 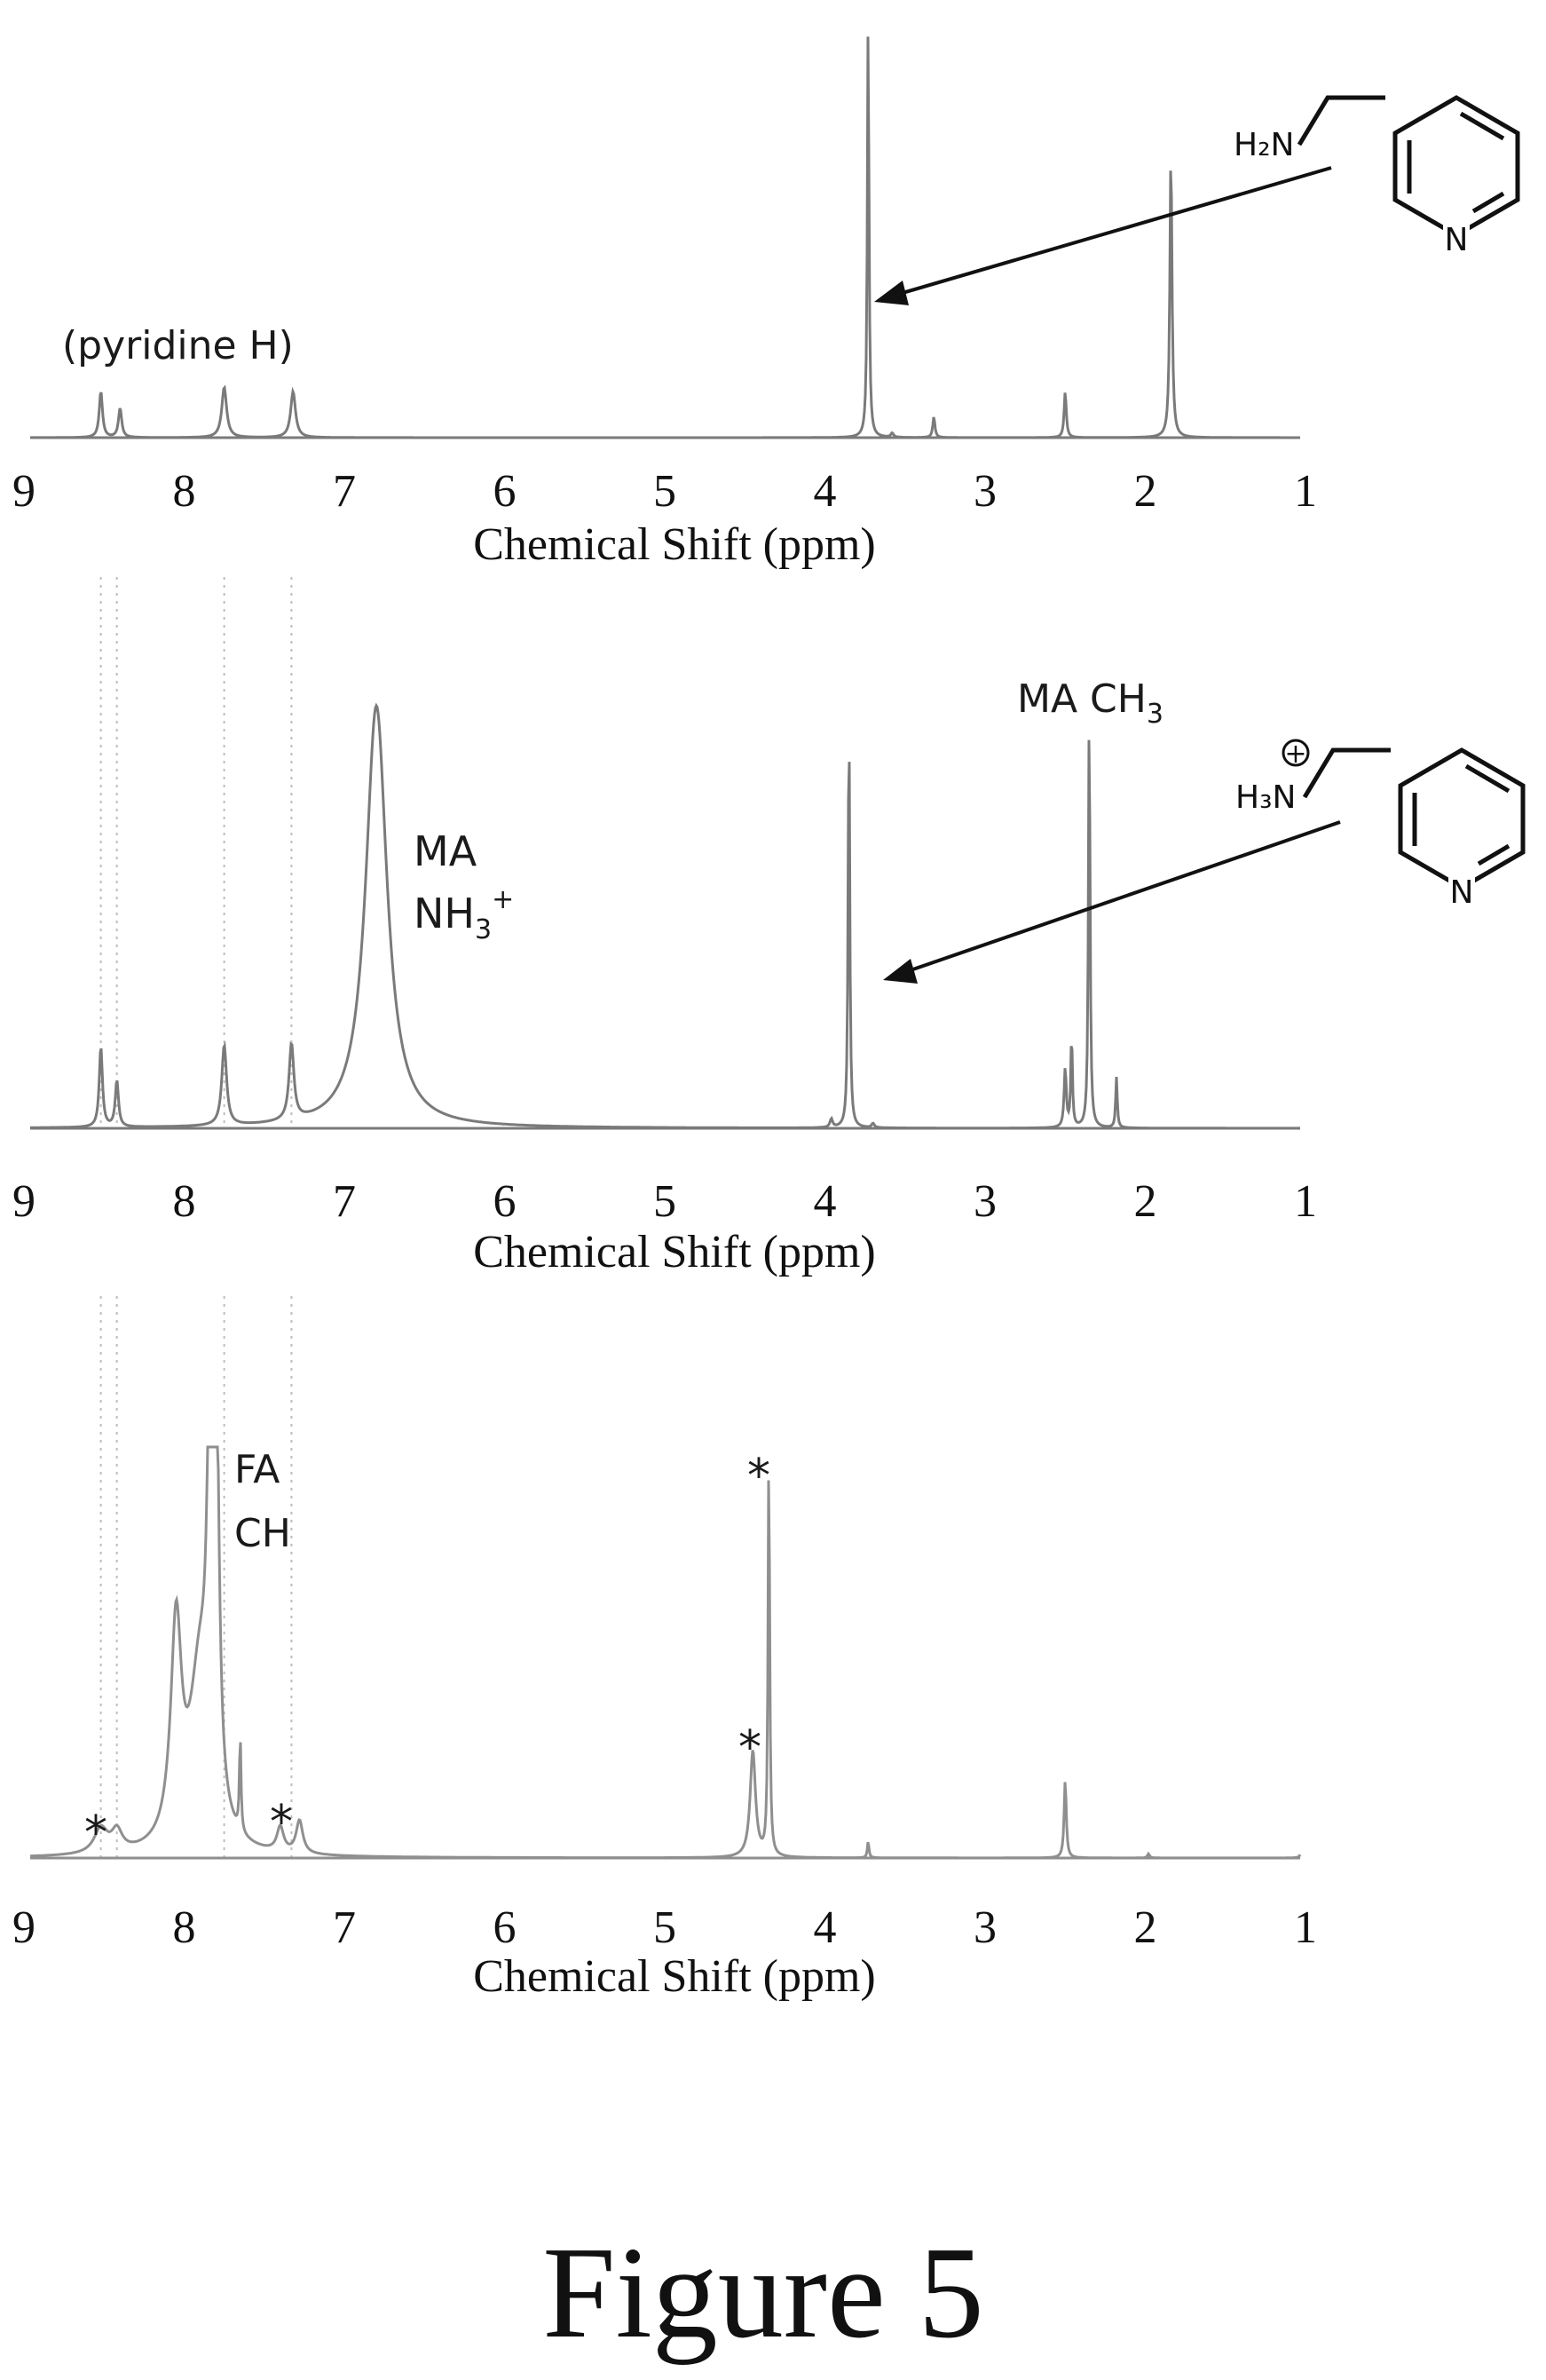 What do you see at coordinates (762, 2293) in the screenshot?
I see `figure-title: Figure 5` at bounding box center [762, 2293].